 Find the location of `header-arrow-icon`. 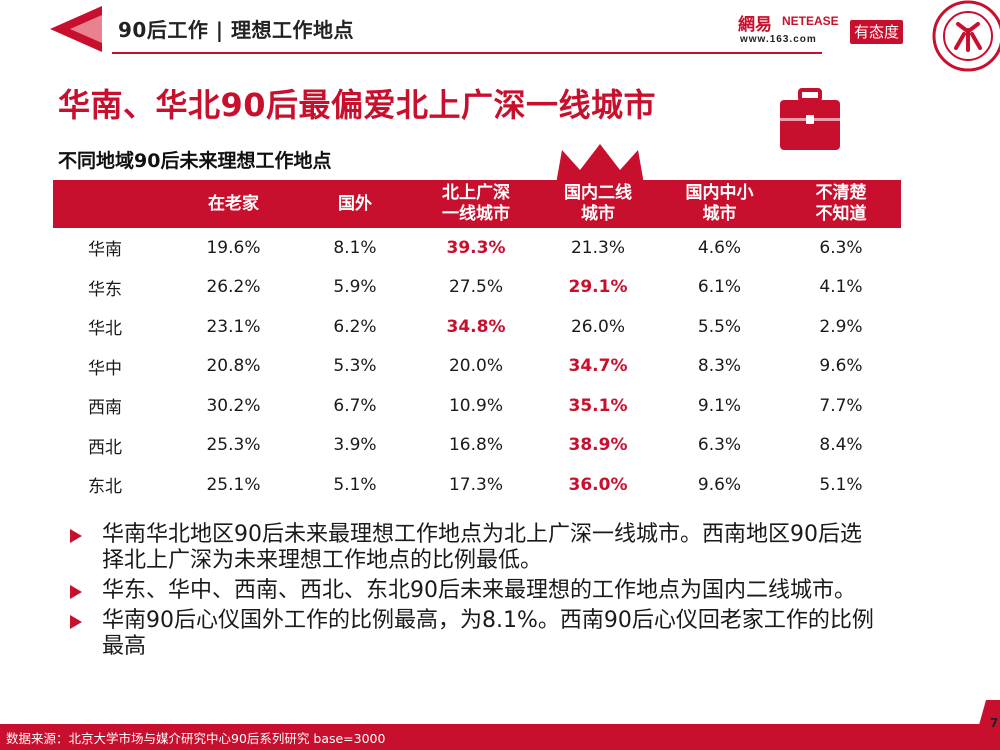

header-arrow-icon is located at coordinates (76, 29).